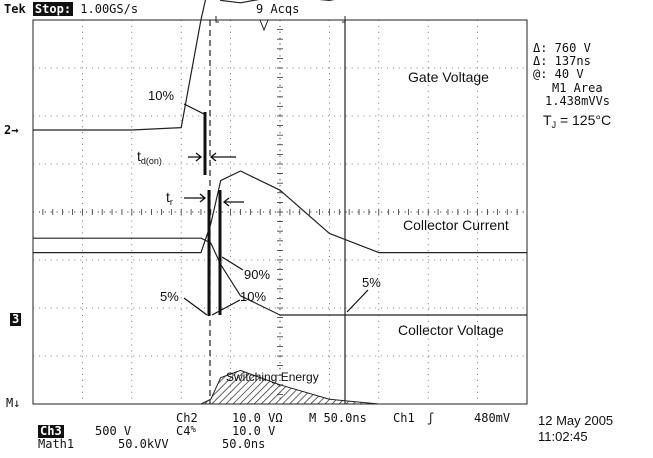 This screenshot has height=458, width=653. I want to click on timebase: M 50.0ns, so click(338, 418).